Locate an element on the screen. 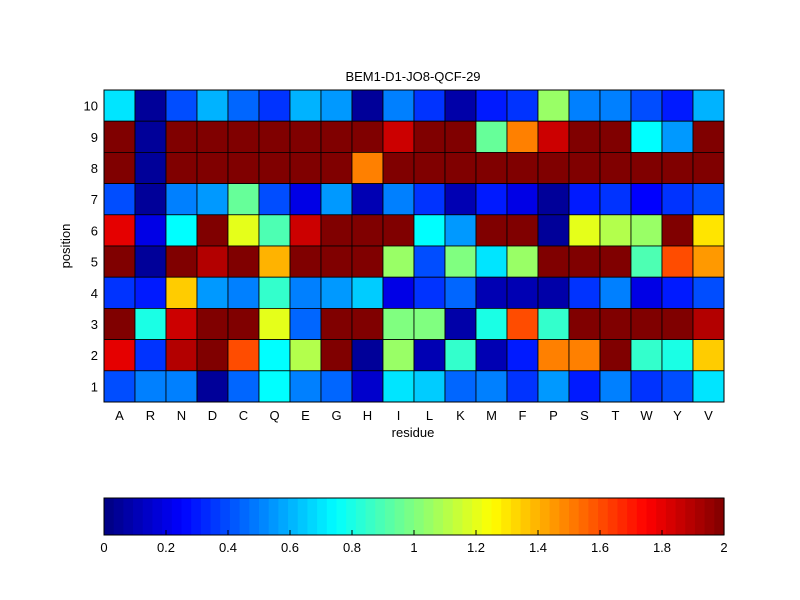 The width and height of the screenshot is (800, 600). colorbar-tick-labels: 0 0.2 0.4 0.6 0.8 1 1.2 1.4 1.6 1.8 2 is located at coordinates (414, 542).